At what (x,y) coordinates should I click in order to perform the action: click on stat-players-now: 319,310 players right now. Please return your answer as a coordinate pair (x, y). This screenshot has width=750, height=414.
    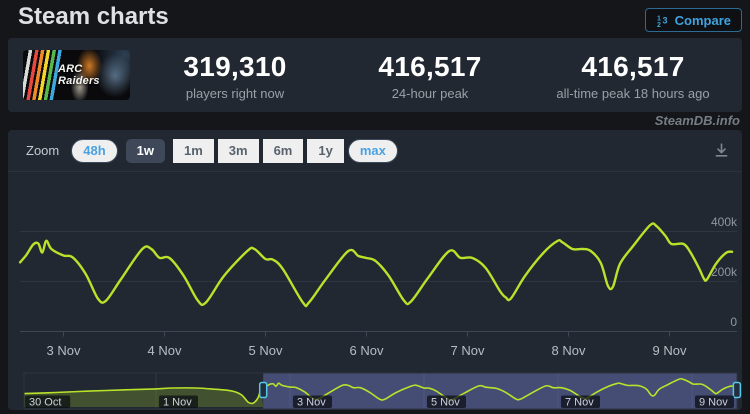
    Looking at the image, I should click on (235, 76).